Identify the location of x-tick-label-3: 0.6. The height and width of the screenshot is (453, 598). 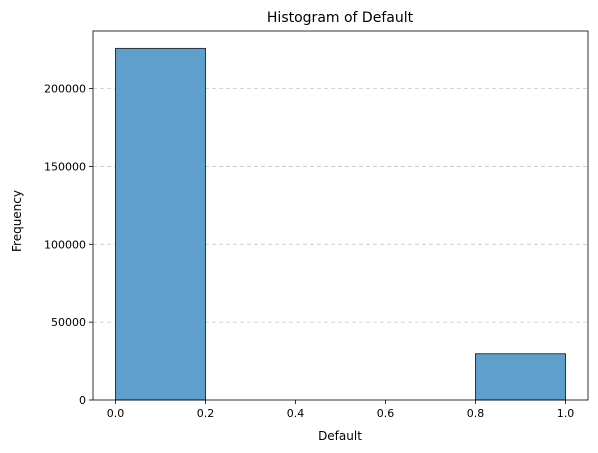
(386, 413).